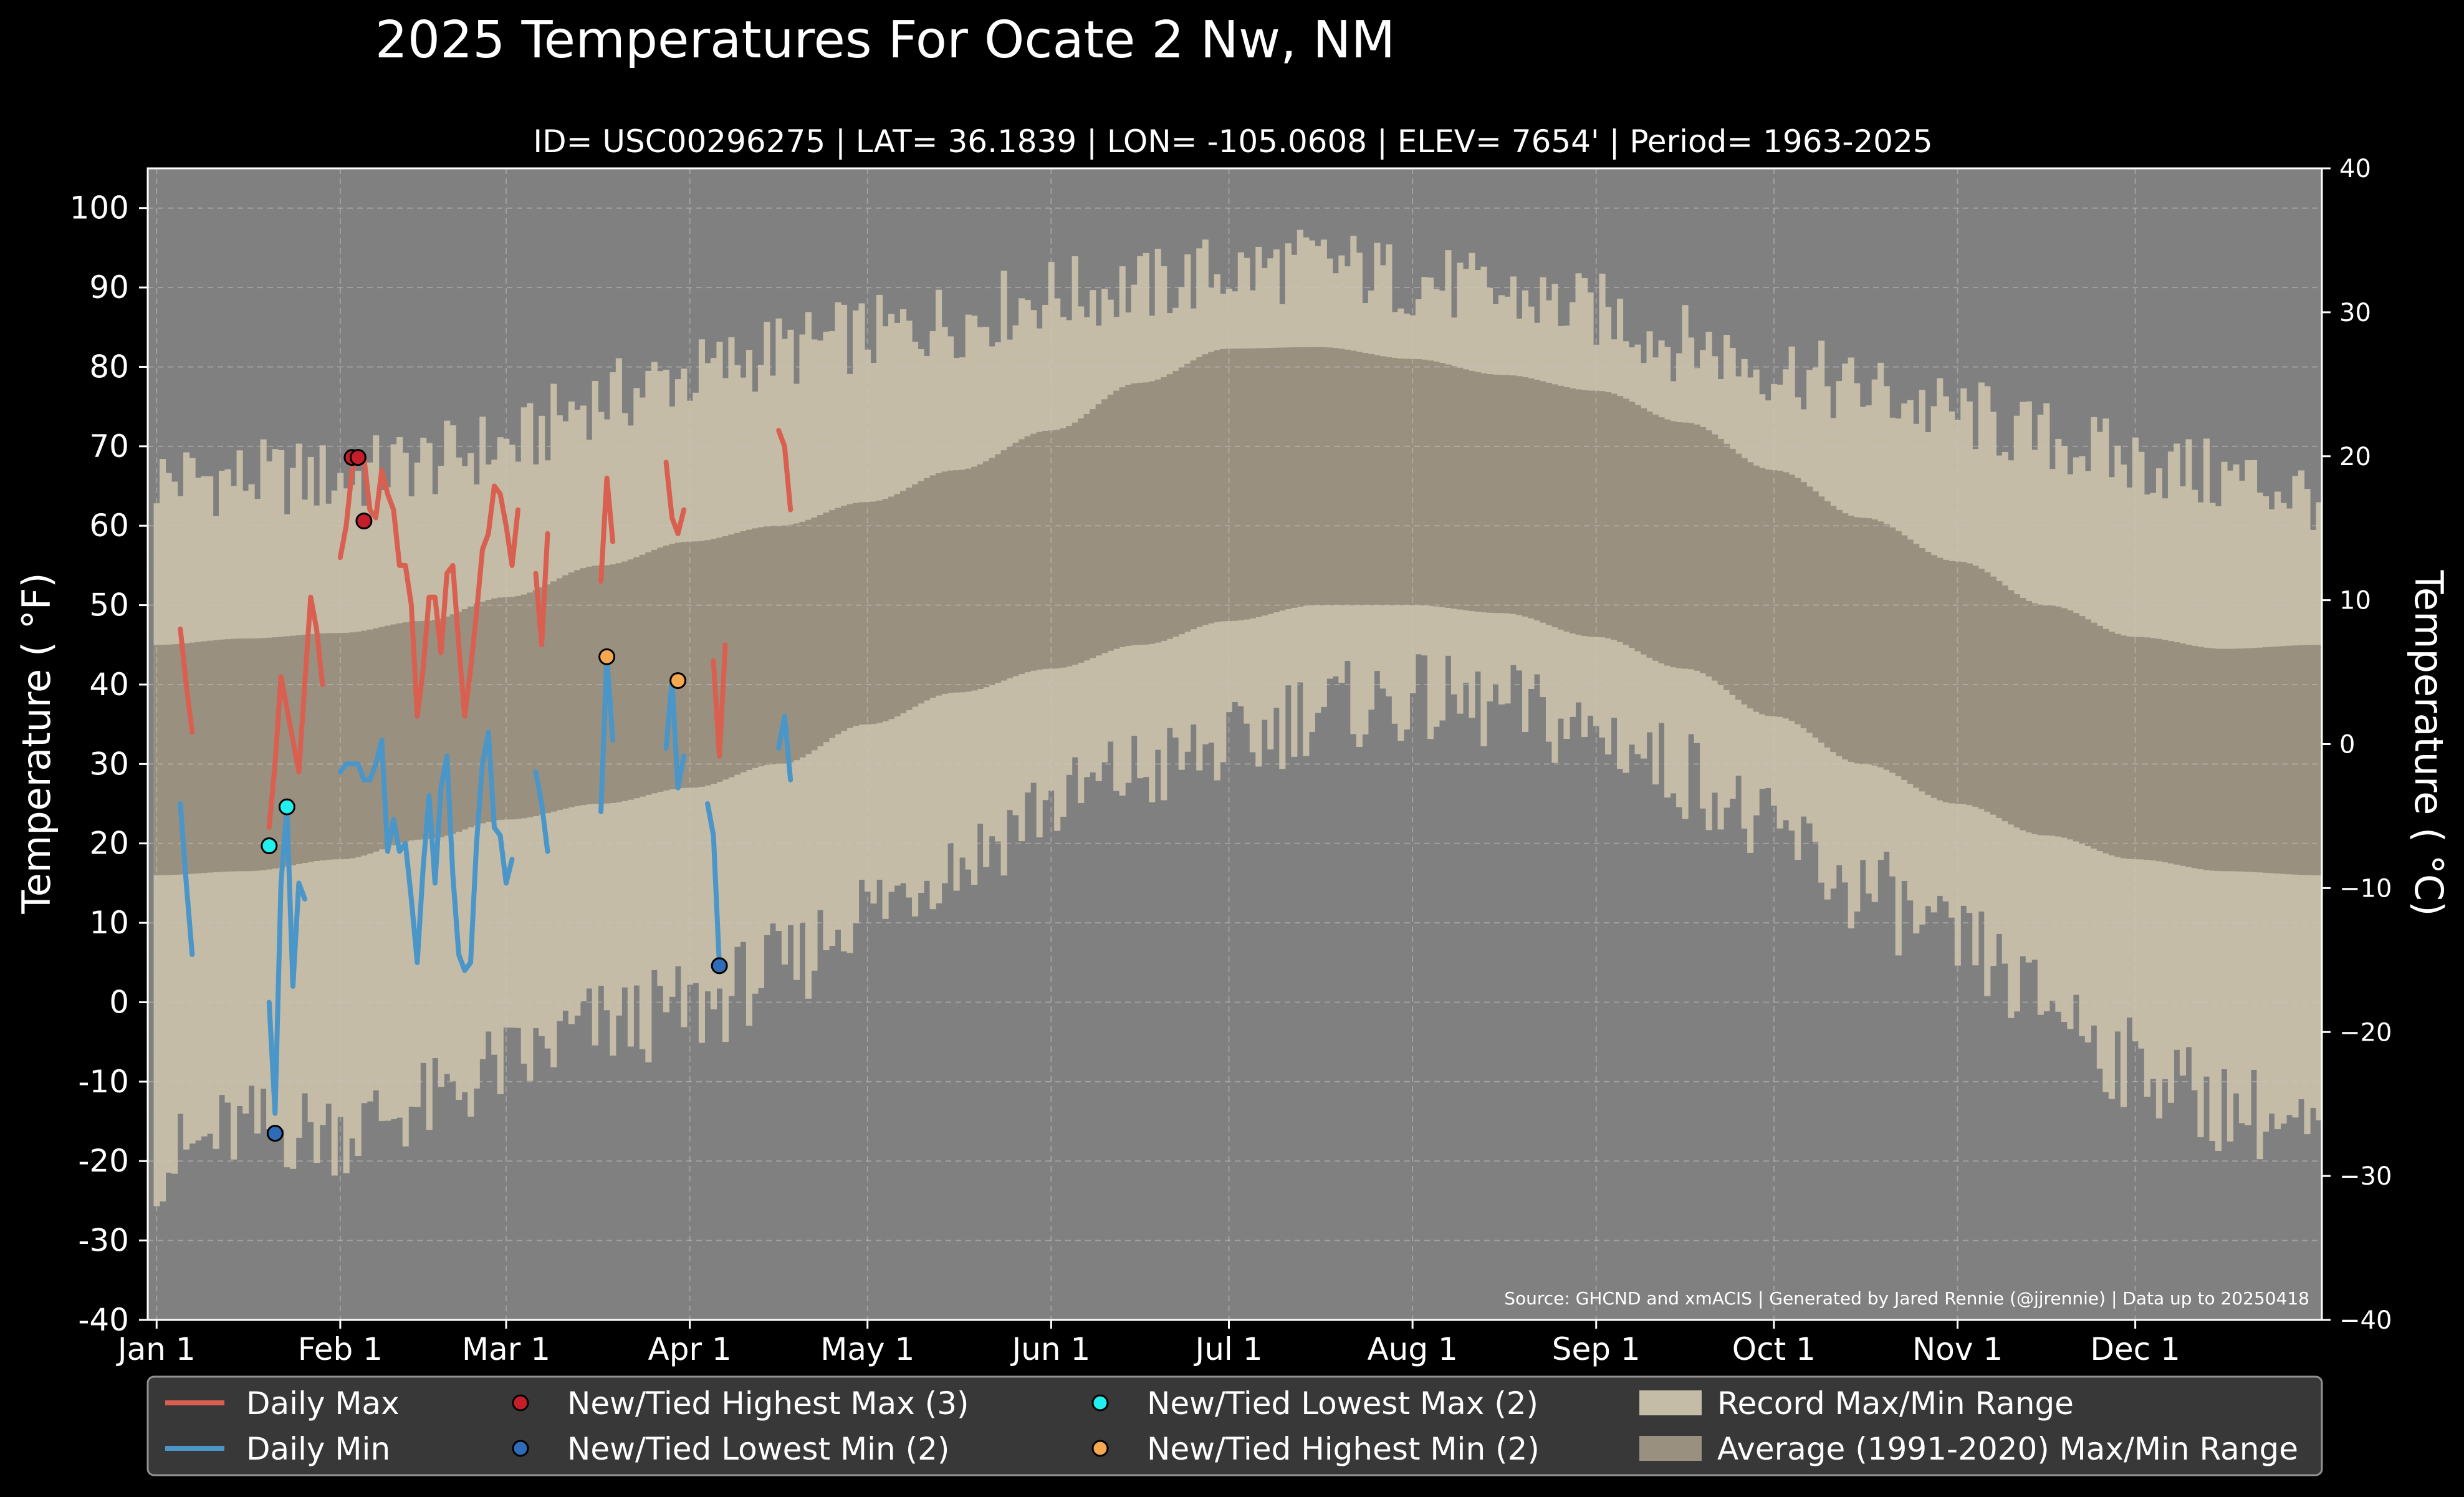 The width and height of the screenshot is (2464, 1497). Describe the element at coordinates (340, 1349) in the screenshot. I see `x-tick-label: Feb 1` at that location.